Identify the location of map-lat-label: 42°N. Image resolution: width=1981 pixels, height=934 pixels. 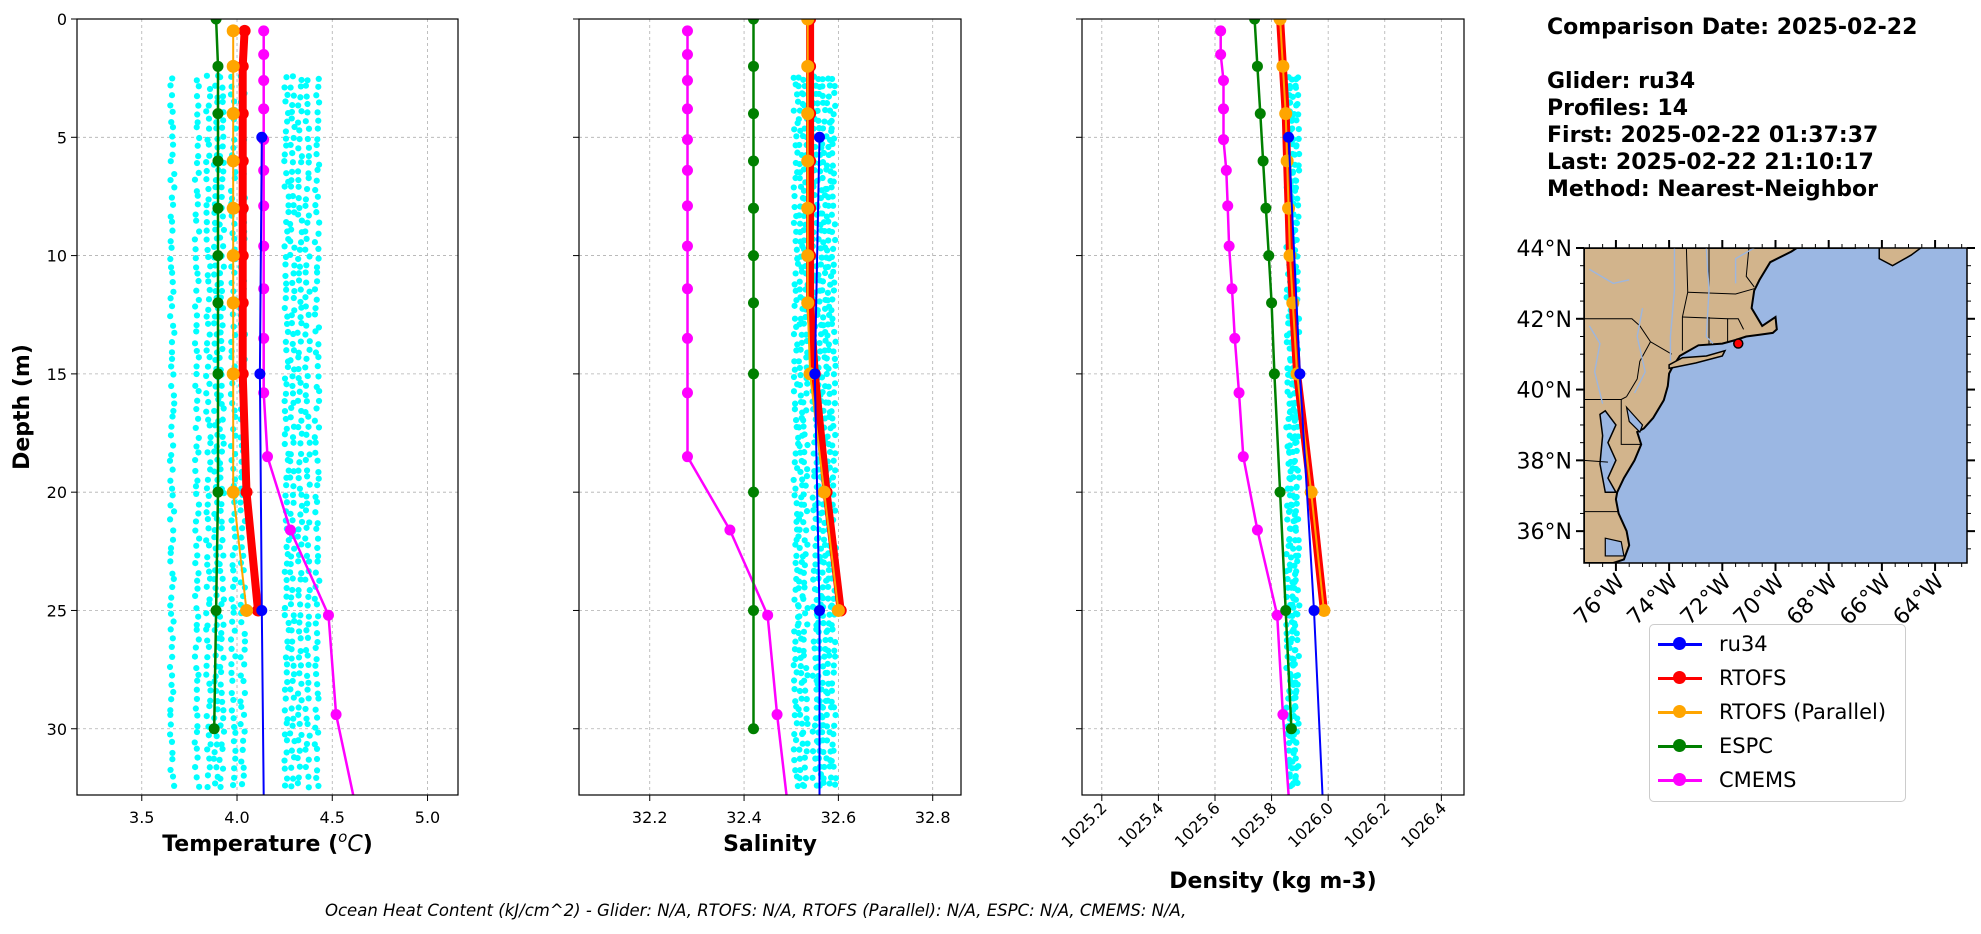
(1544, 320).